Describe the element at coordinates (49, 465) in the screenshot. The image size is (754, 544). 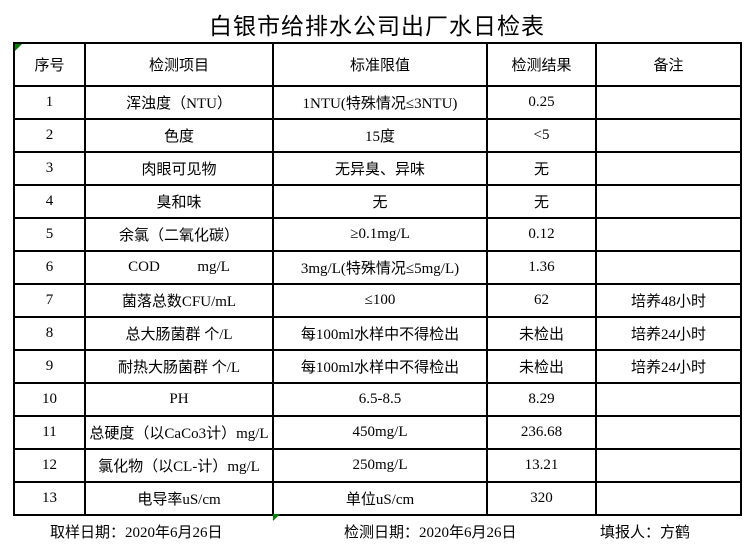
I see `cell-no: 12` at that location.